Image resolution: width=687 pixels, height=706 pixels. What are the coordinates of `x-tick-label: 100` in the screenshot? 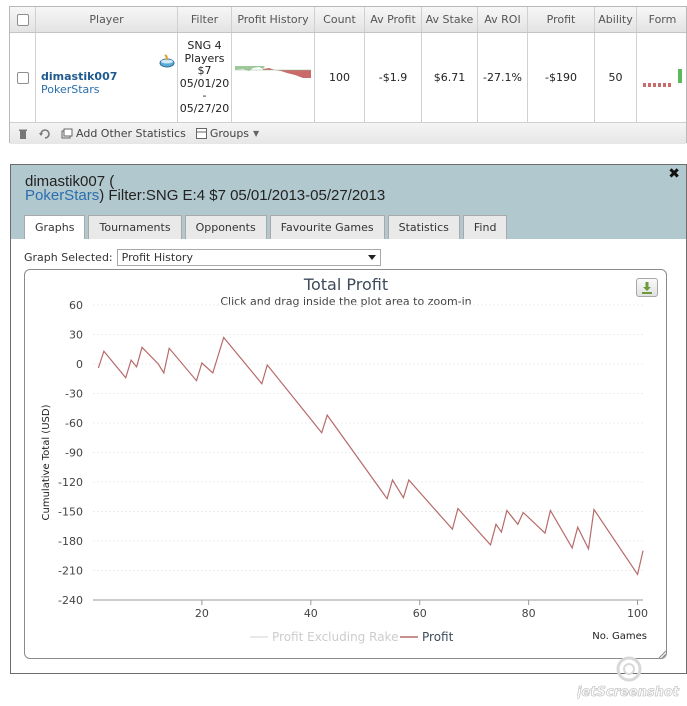 It's located at (637, 613).